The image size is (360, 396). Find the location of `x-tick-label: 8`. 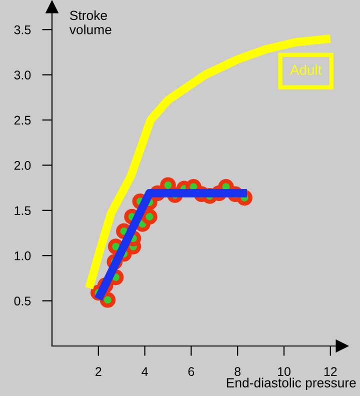

x-tick-label: 8 is located at coordinates (237, 371).